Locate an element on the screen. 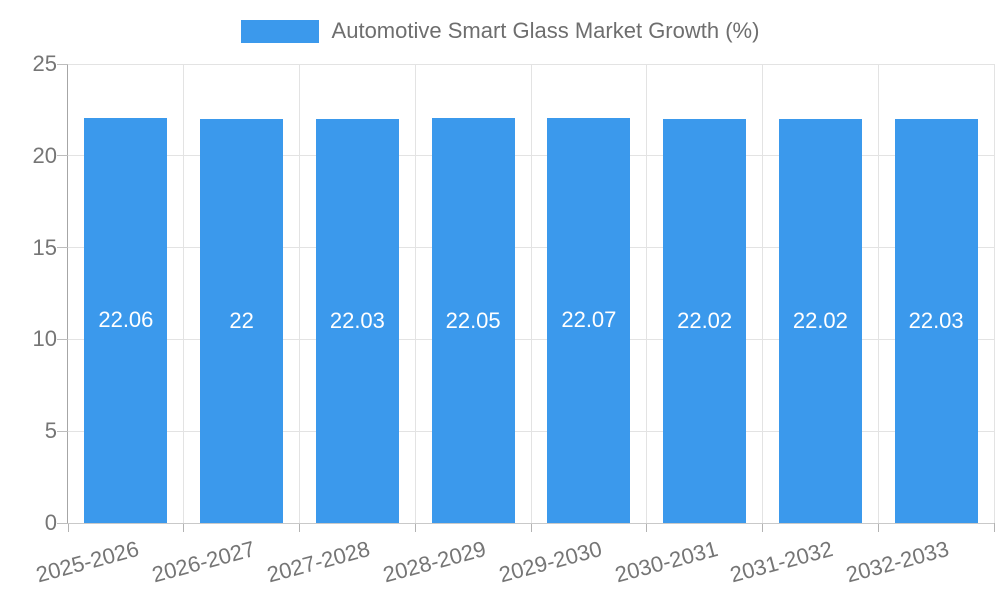 Image resolution: width=1000 pixels, height=600 pixels. x-tick-label: 2029-2030 is located at coordinates (550, 562).